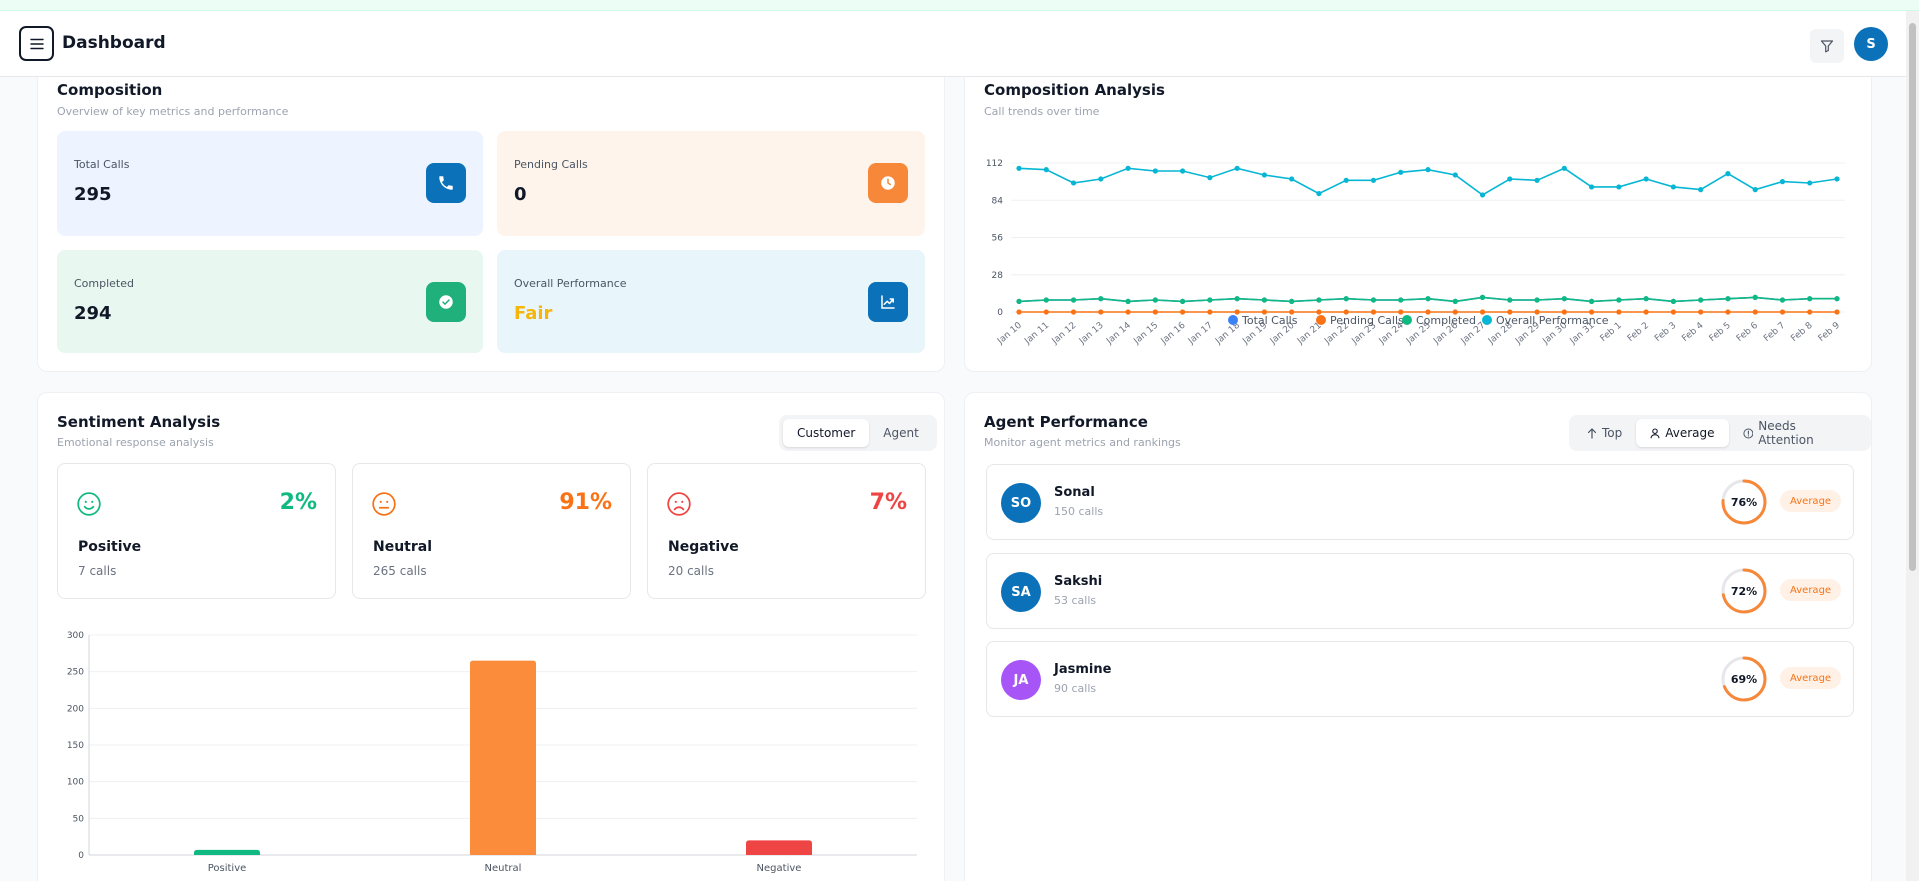 The width and height of the screenshot is (1919, 881). I want to click on x-tick-label: Jan 18, so click(1227, 333).